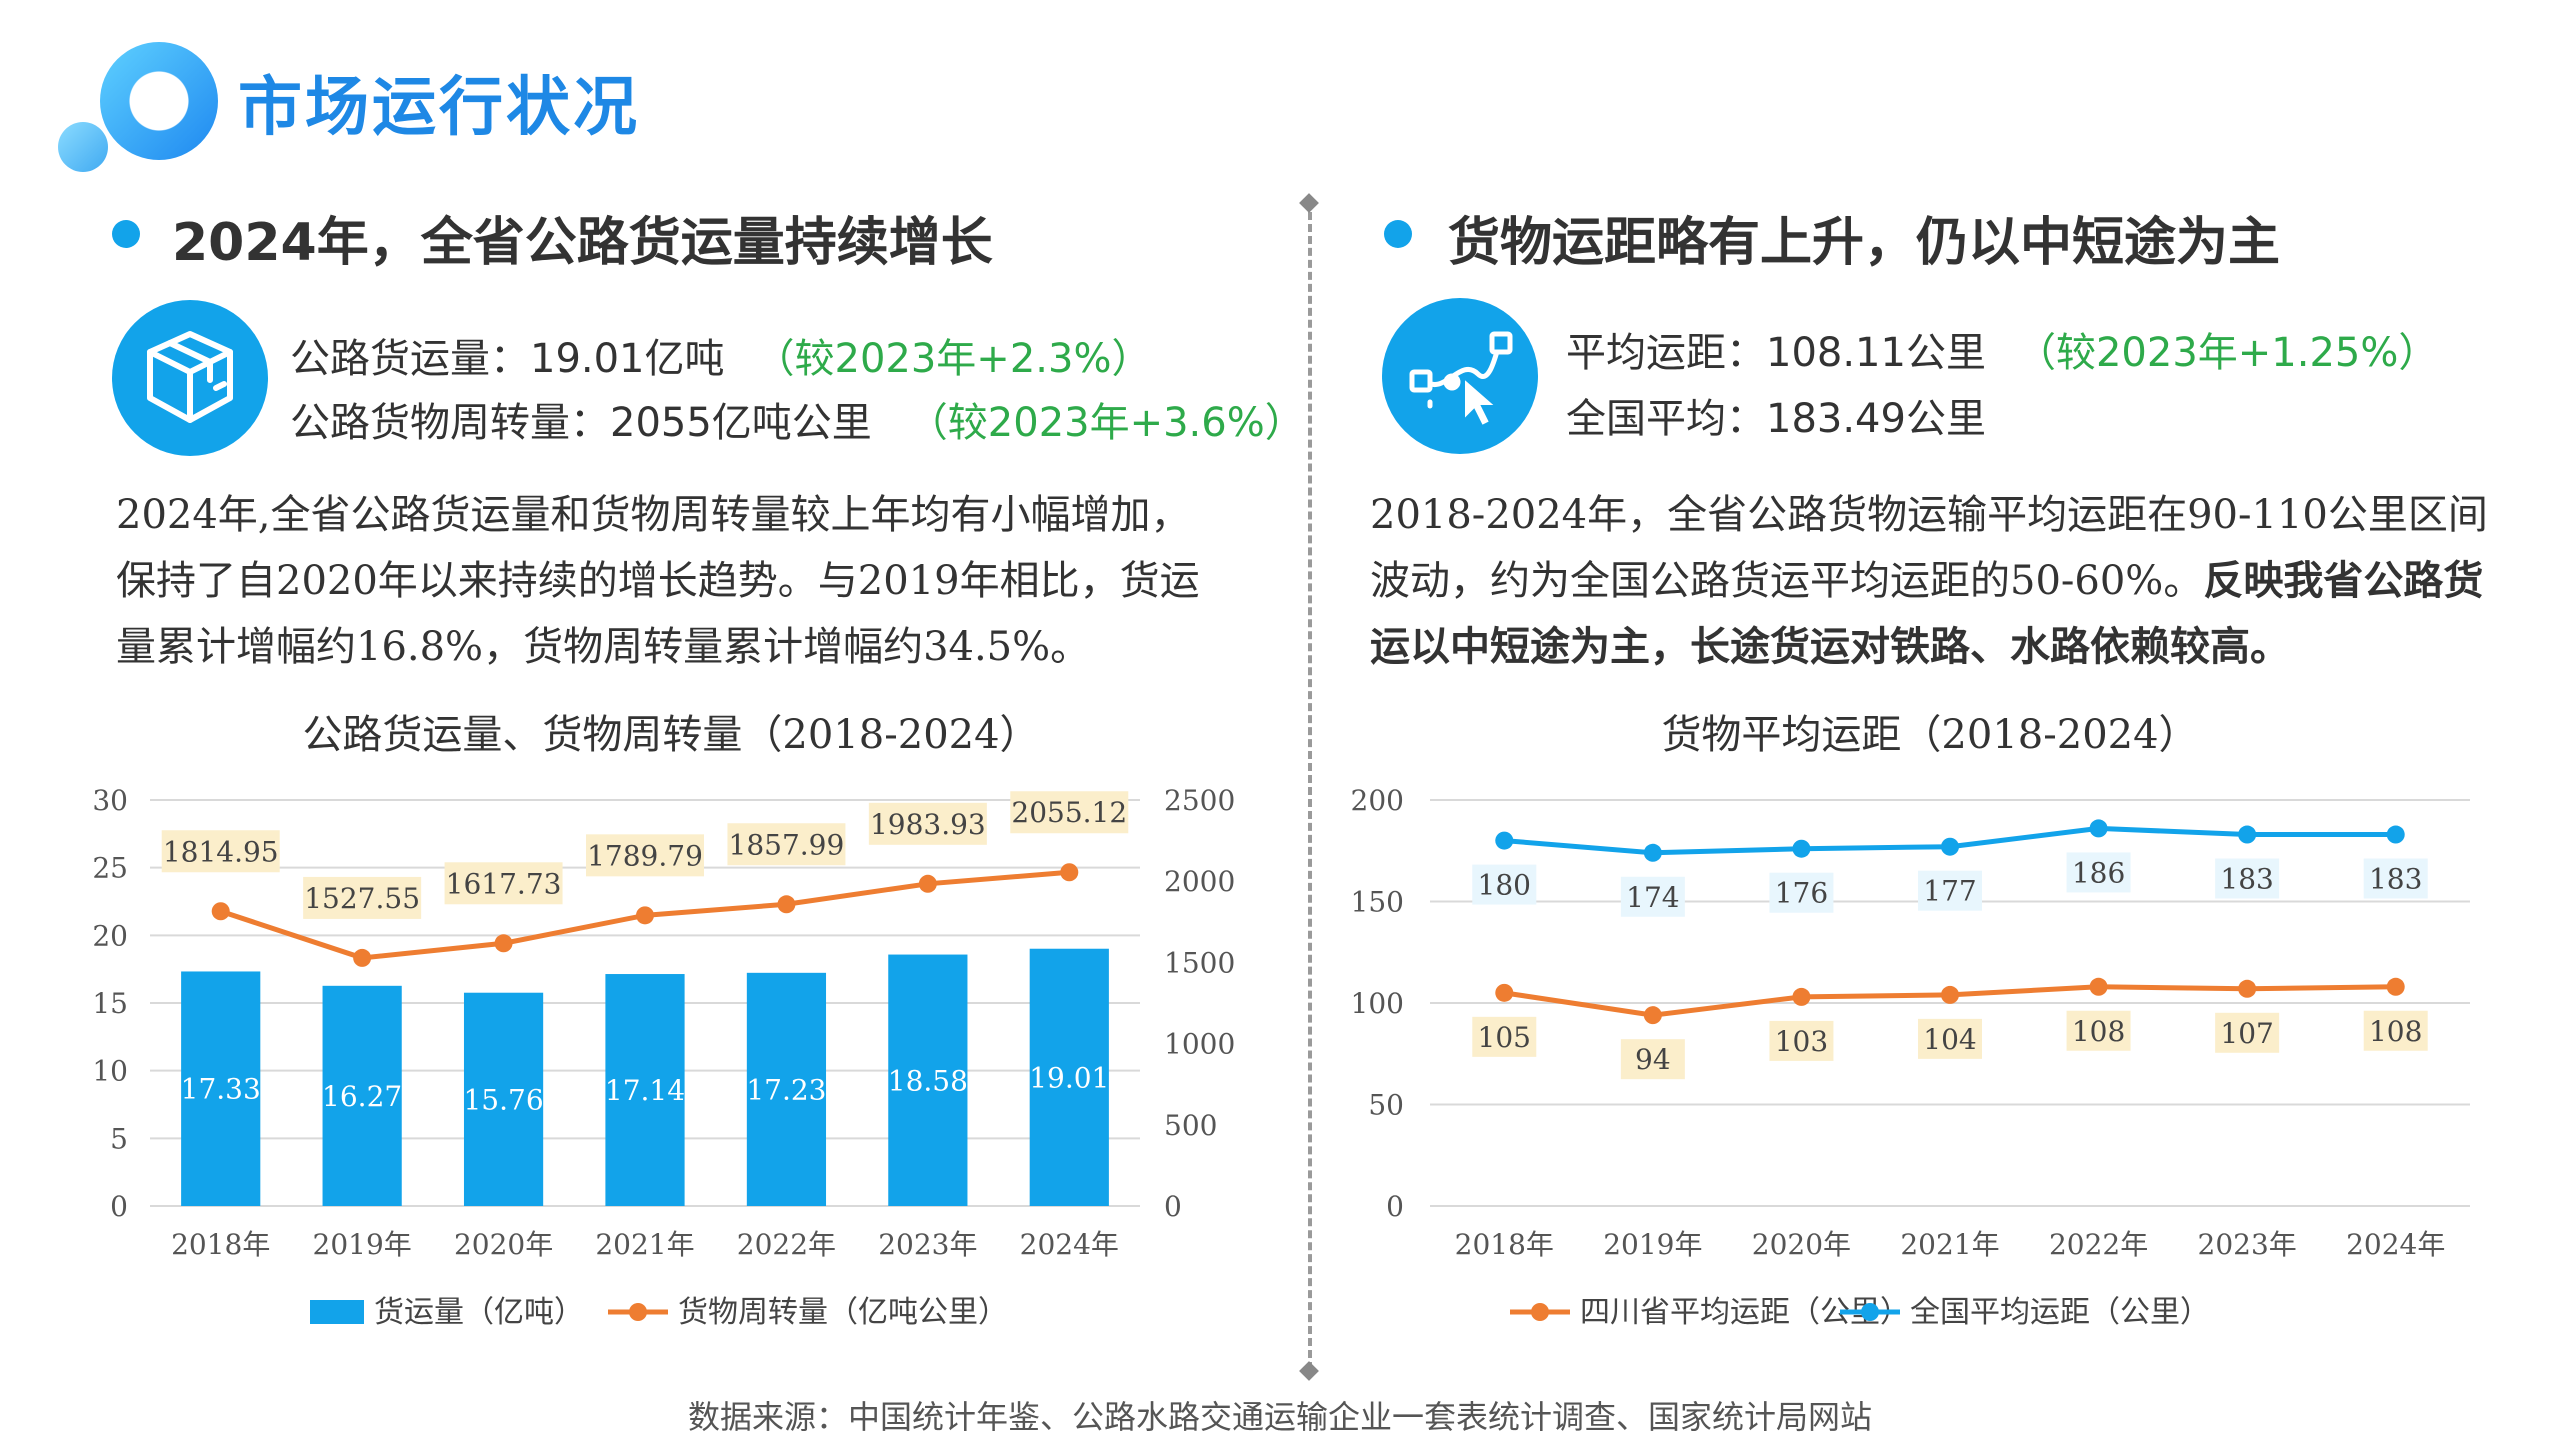 Image resolution: width=2560 pixels, height=1440 pixels. Describe the element at coordinates (582, 243) in the screenshot. I see `left-section-heading: 2024年，全省公路货运量持续增长` at that location.